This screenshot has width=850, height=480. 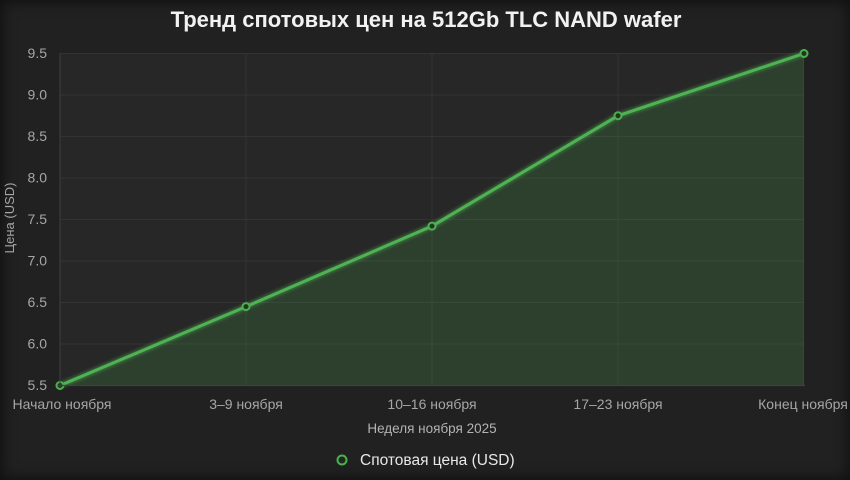 I want to click on svg-text: Цена (USD), so click(x=9, y=218).